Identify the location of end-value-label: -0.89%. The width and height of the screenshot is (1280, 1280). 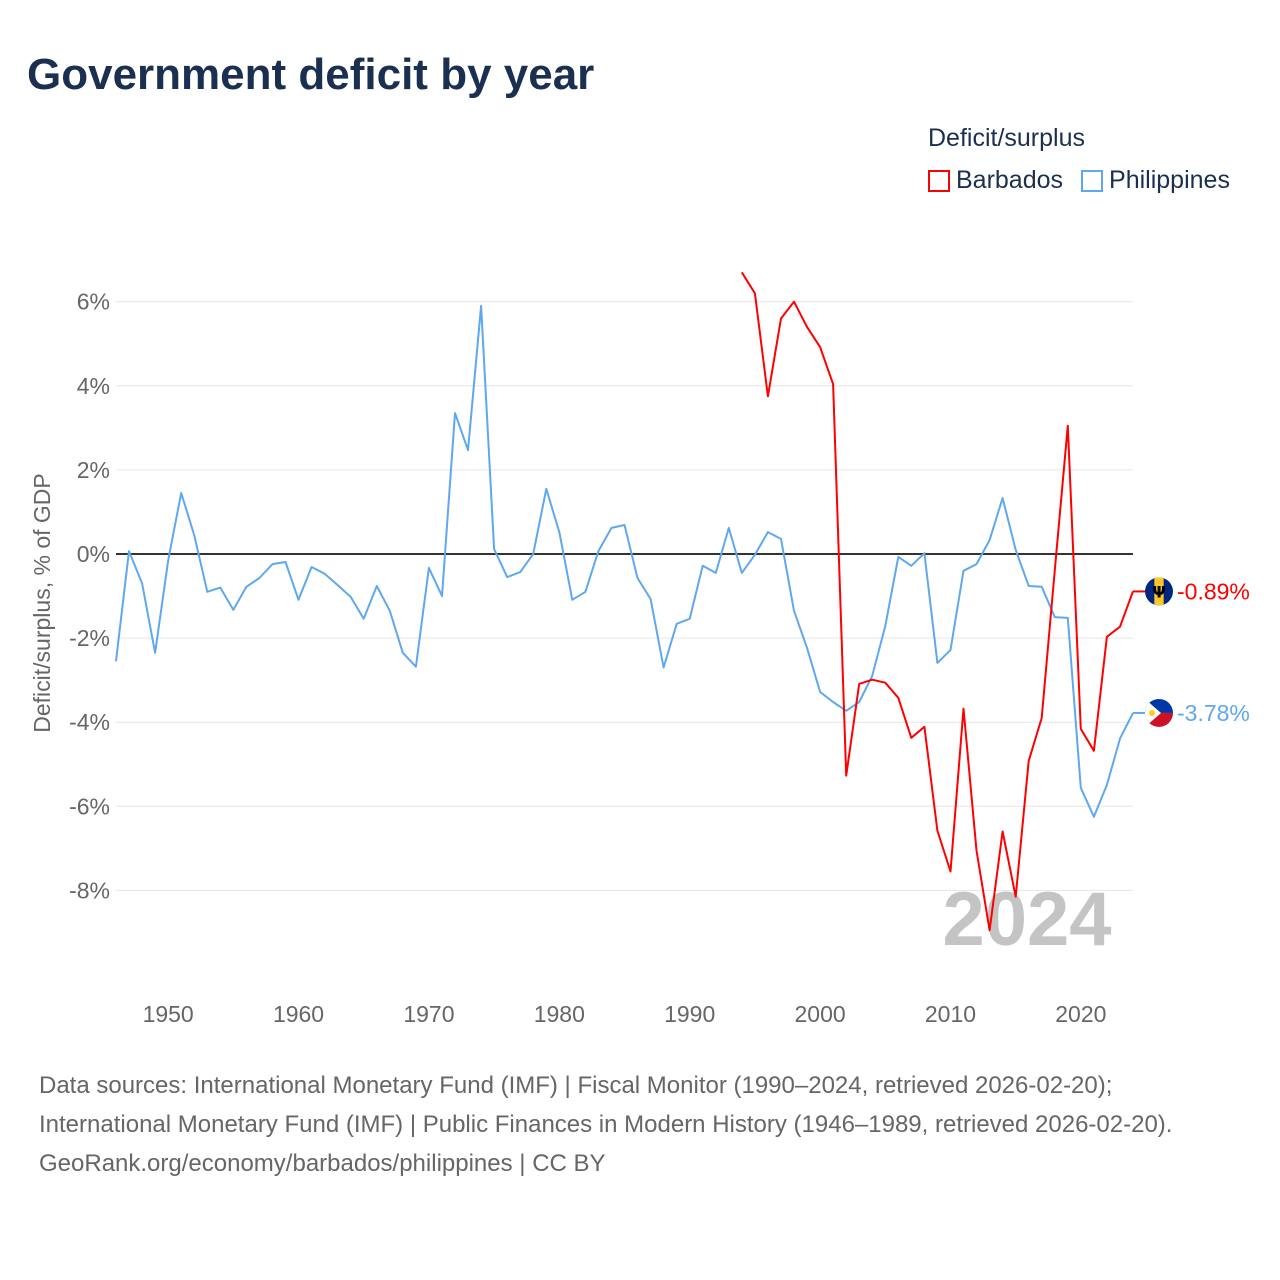
(1213, 591).